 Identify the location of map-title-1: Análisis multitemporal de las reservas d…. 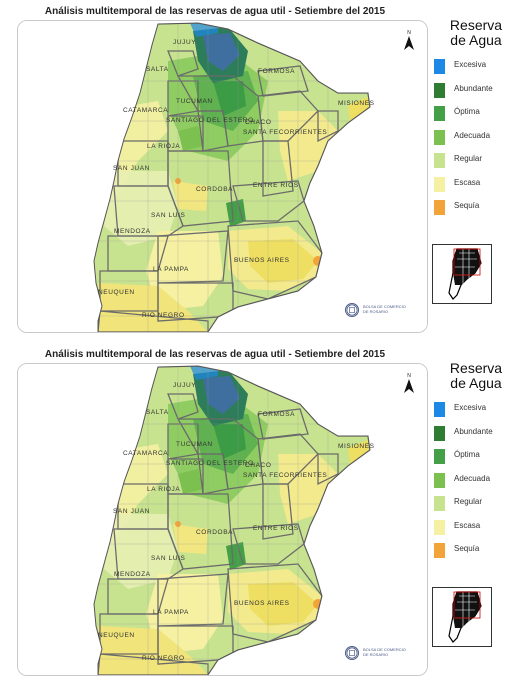
(215, 11).